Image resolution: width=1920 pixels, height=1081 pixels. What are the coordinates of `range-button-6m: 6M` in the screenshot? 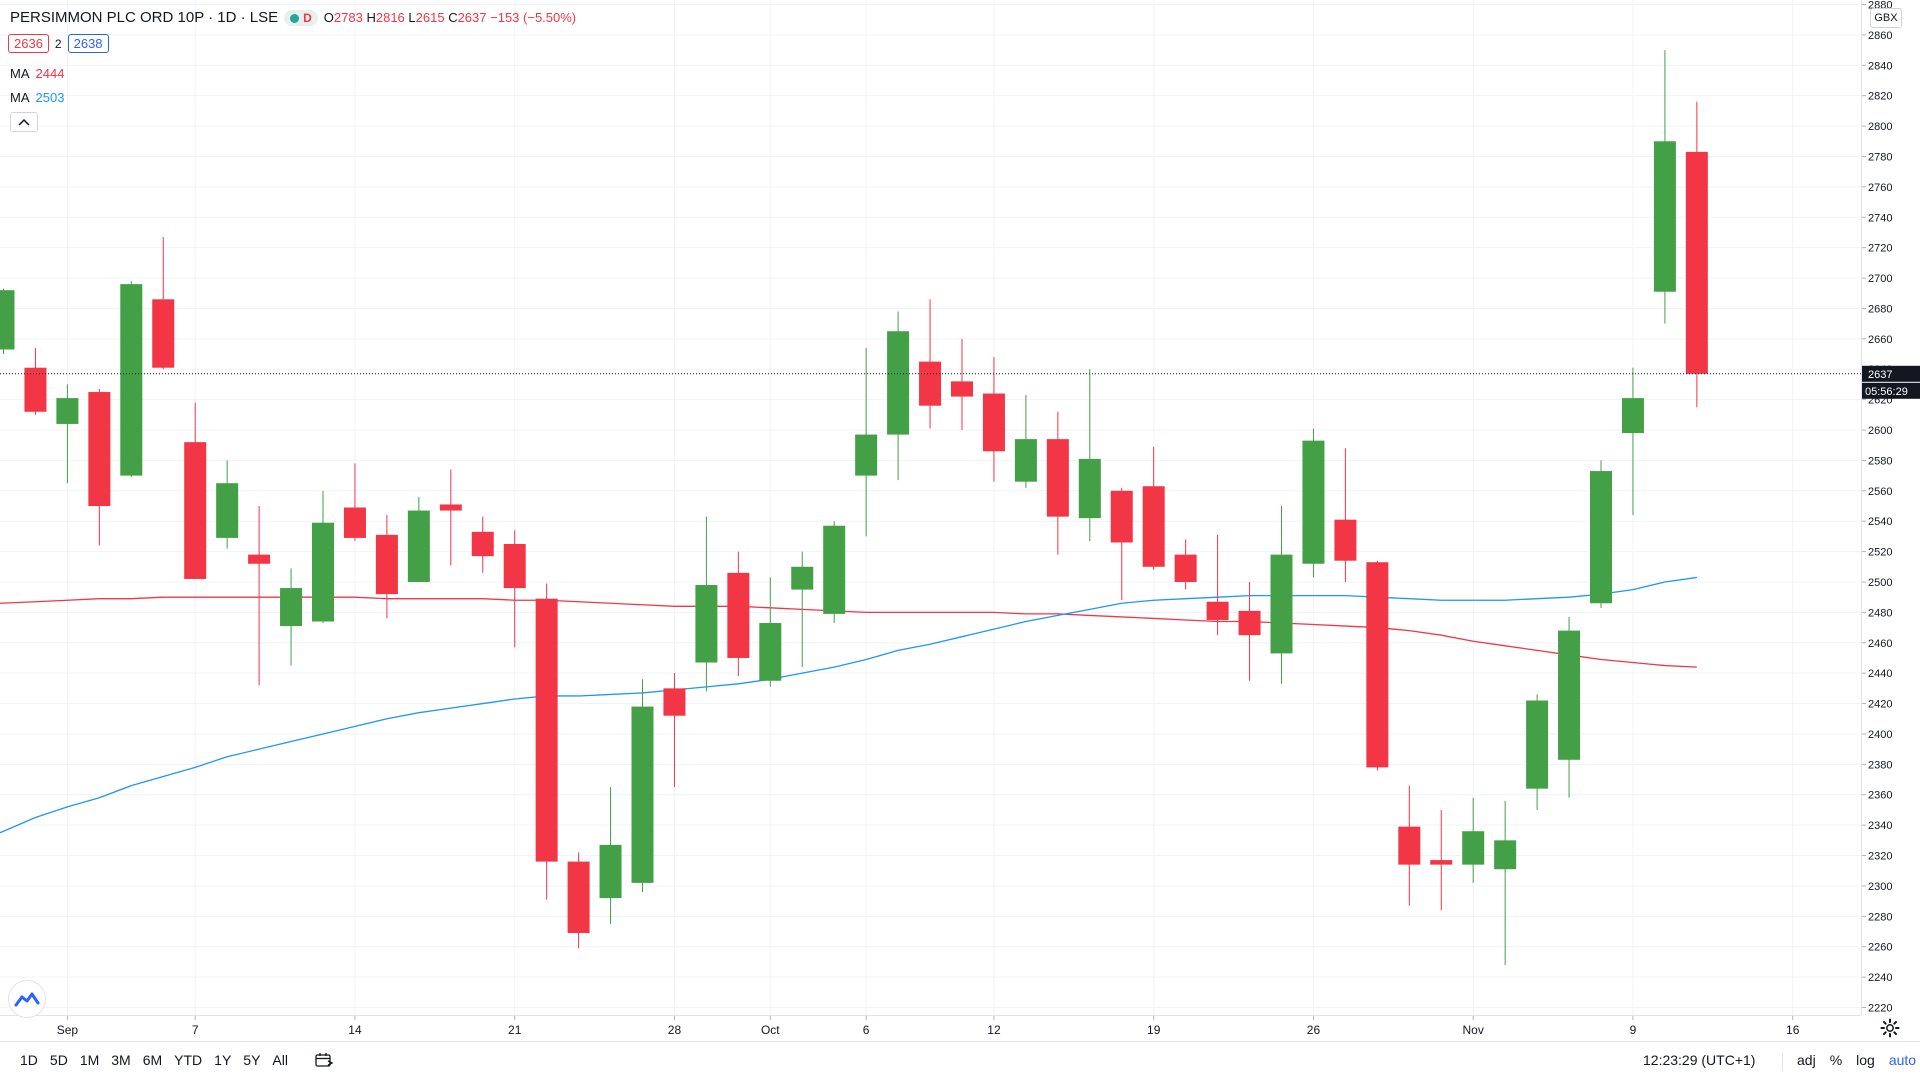 It's located at (152, 1060).